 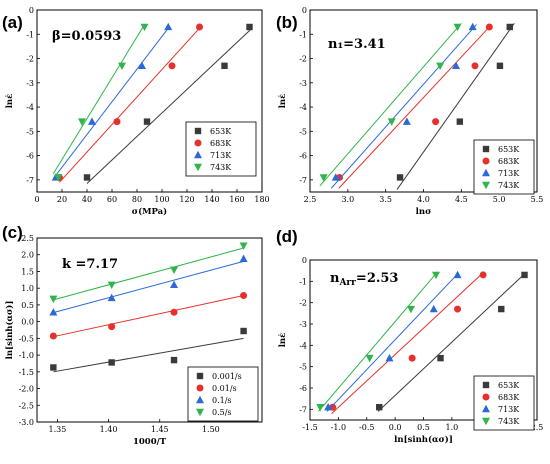 What do you see at coordinates (338, 427) in the screenshot?
I see `x-tick-label: -1.0` at bounding box center [338, 427].